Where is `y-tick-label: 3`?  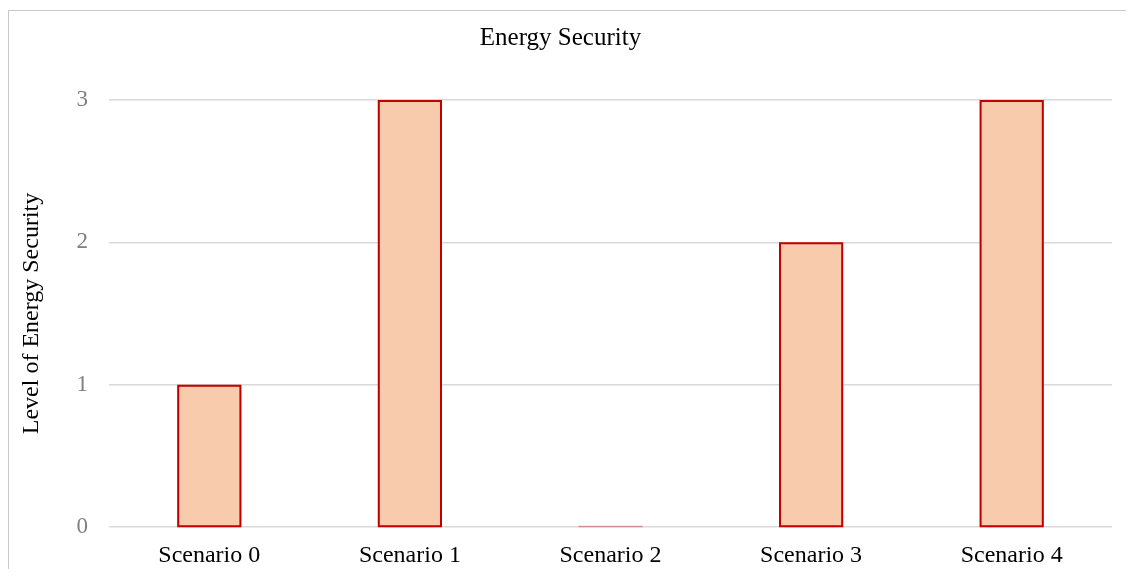
y-tick-label: 3 is located at coordinates (82, 99).